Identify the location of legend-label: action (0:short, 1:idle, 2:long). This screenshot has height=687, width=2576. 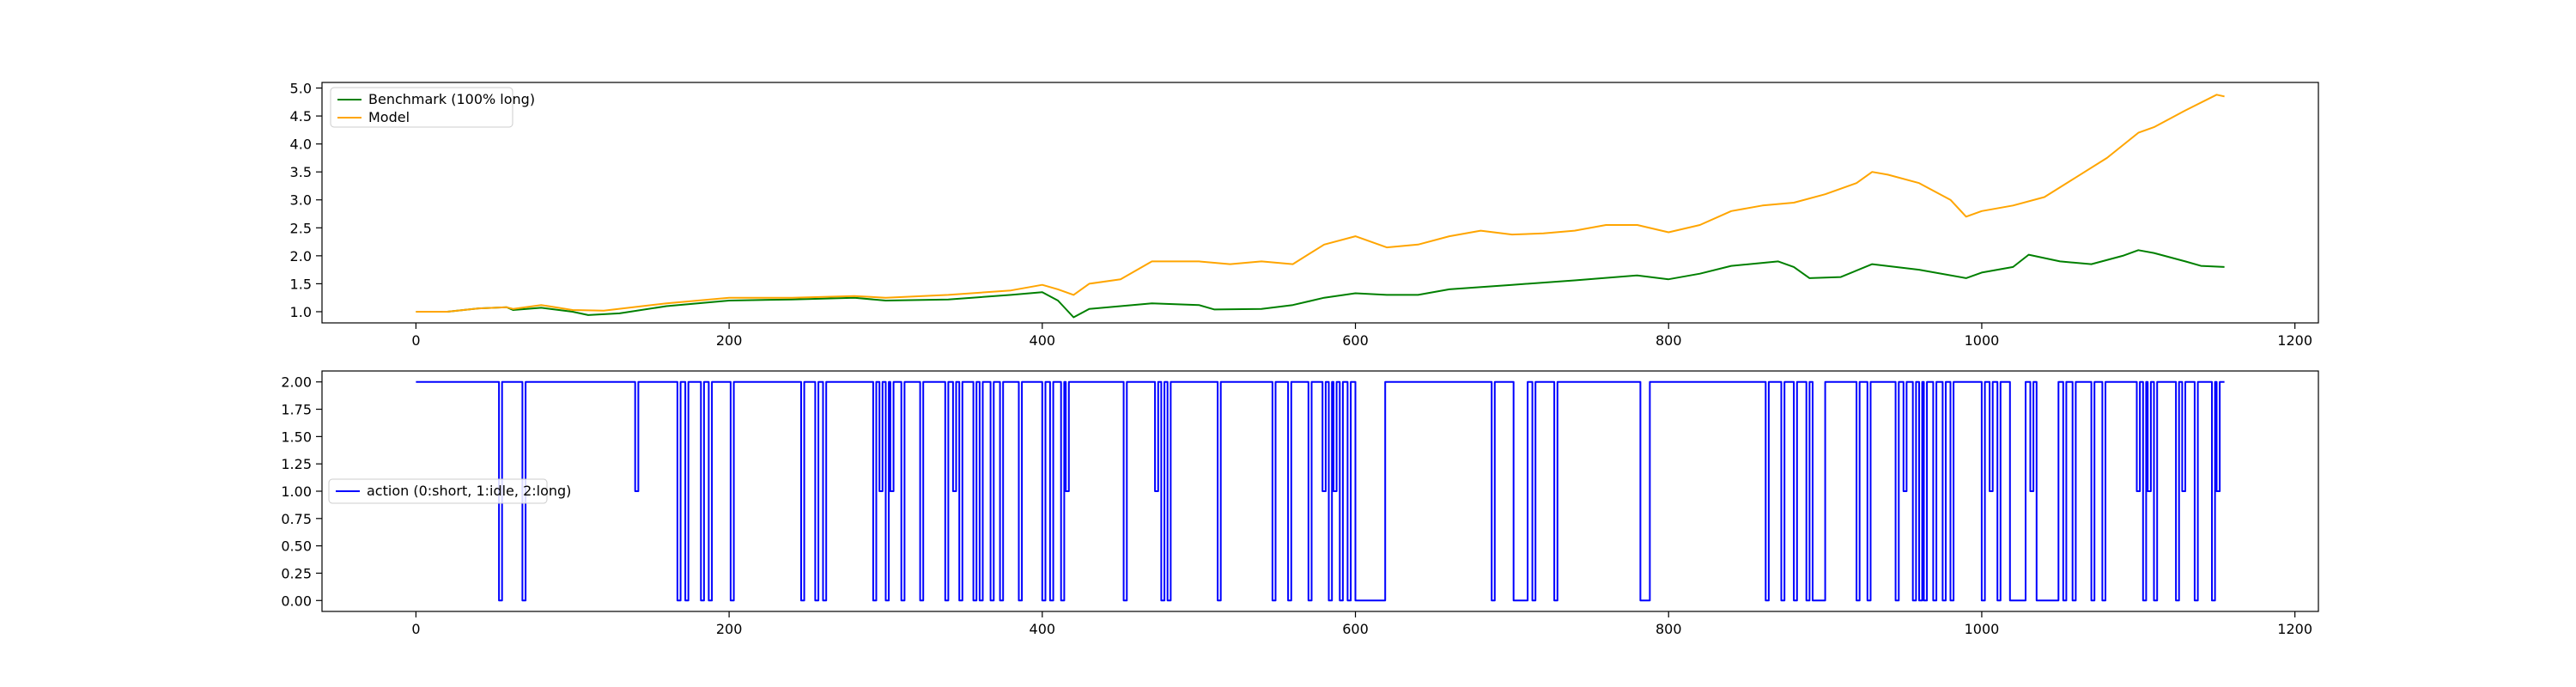
(469, 491).